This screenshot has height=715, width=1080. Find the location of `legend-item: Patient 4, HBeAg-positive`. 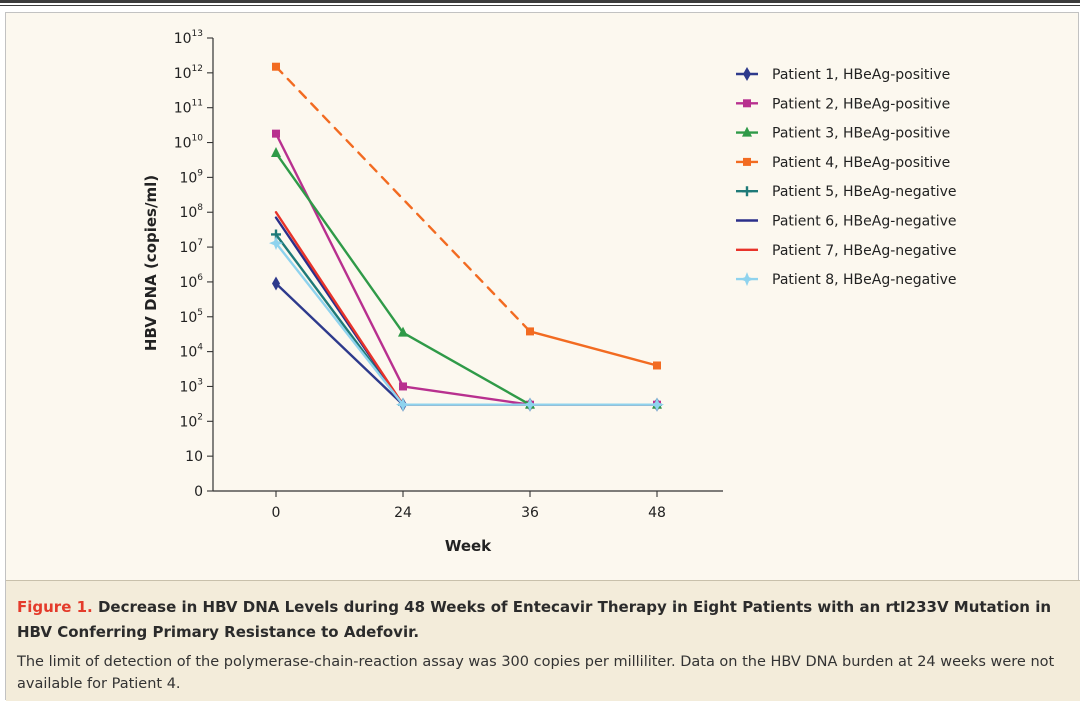

legend-item: Patient 4, HBeAg-positive is located at coordinates (843, 163).